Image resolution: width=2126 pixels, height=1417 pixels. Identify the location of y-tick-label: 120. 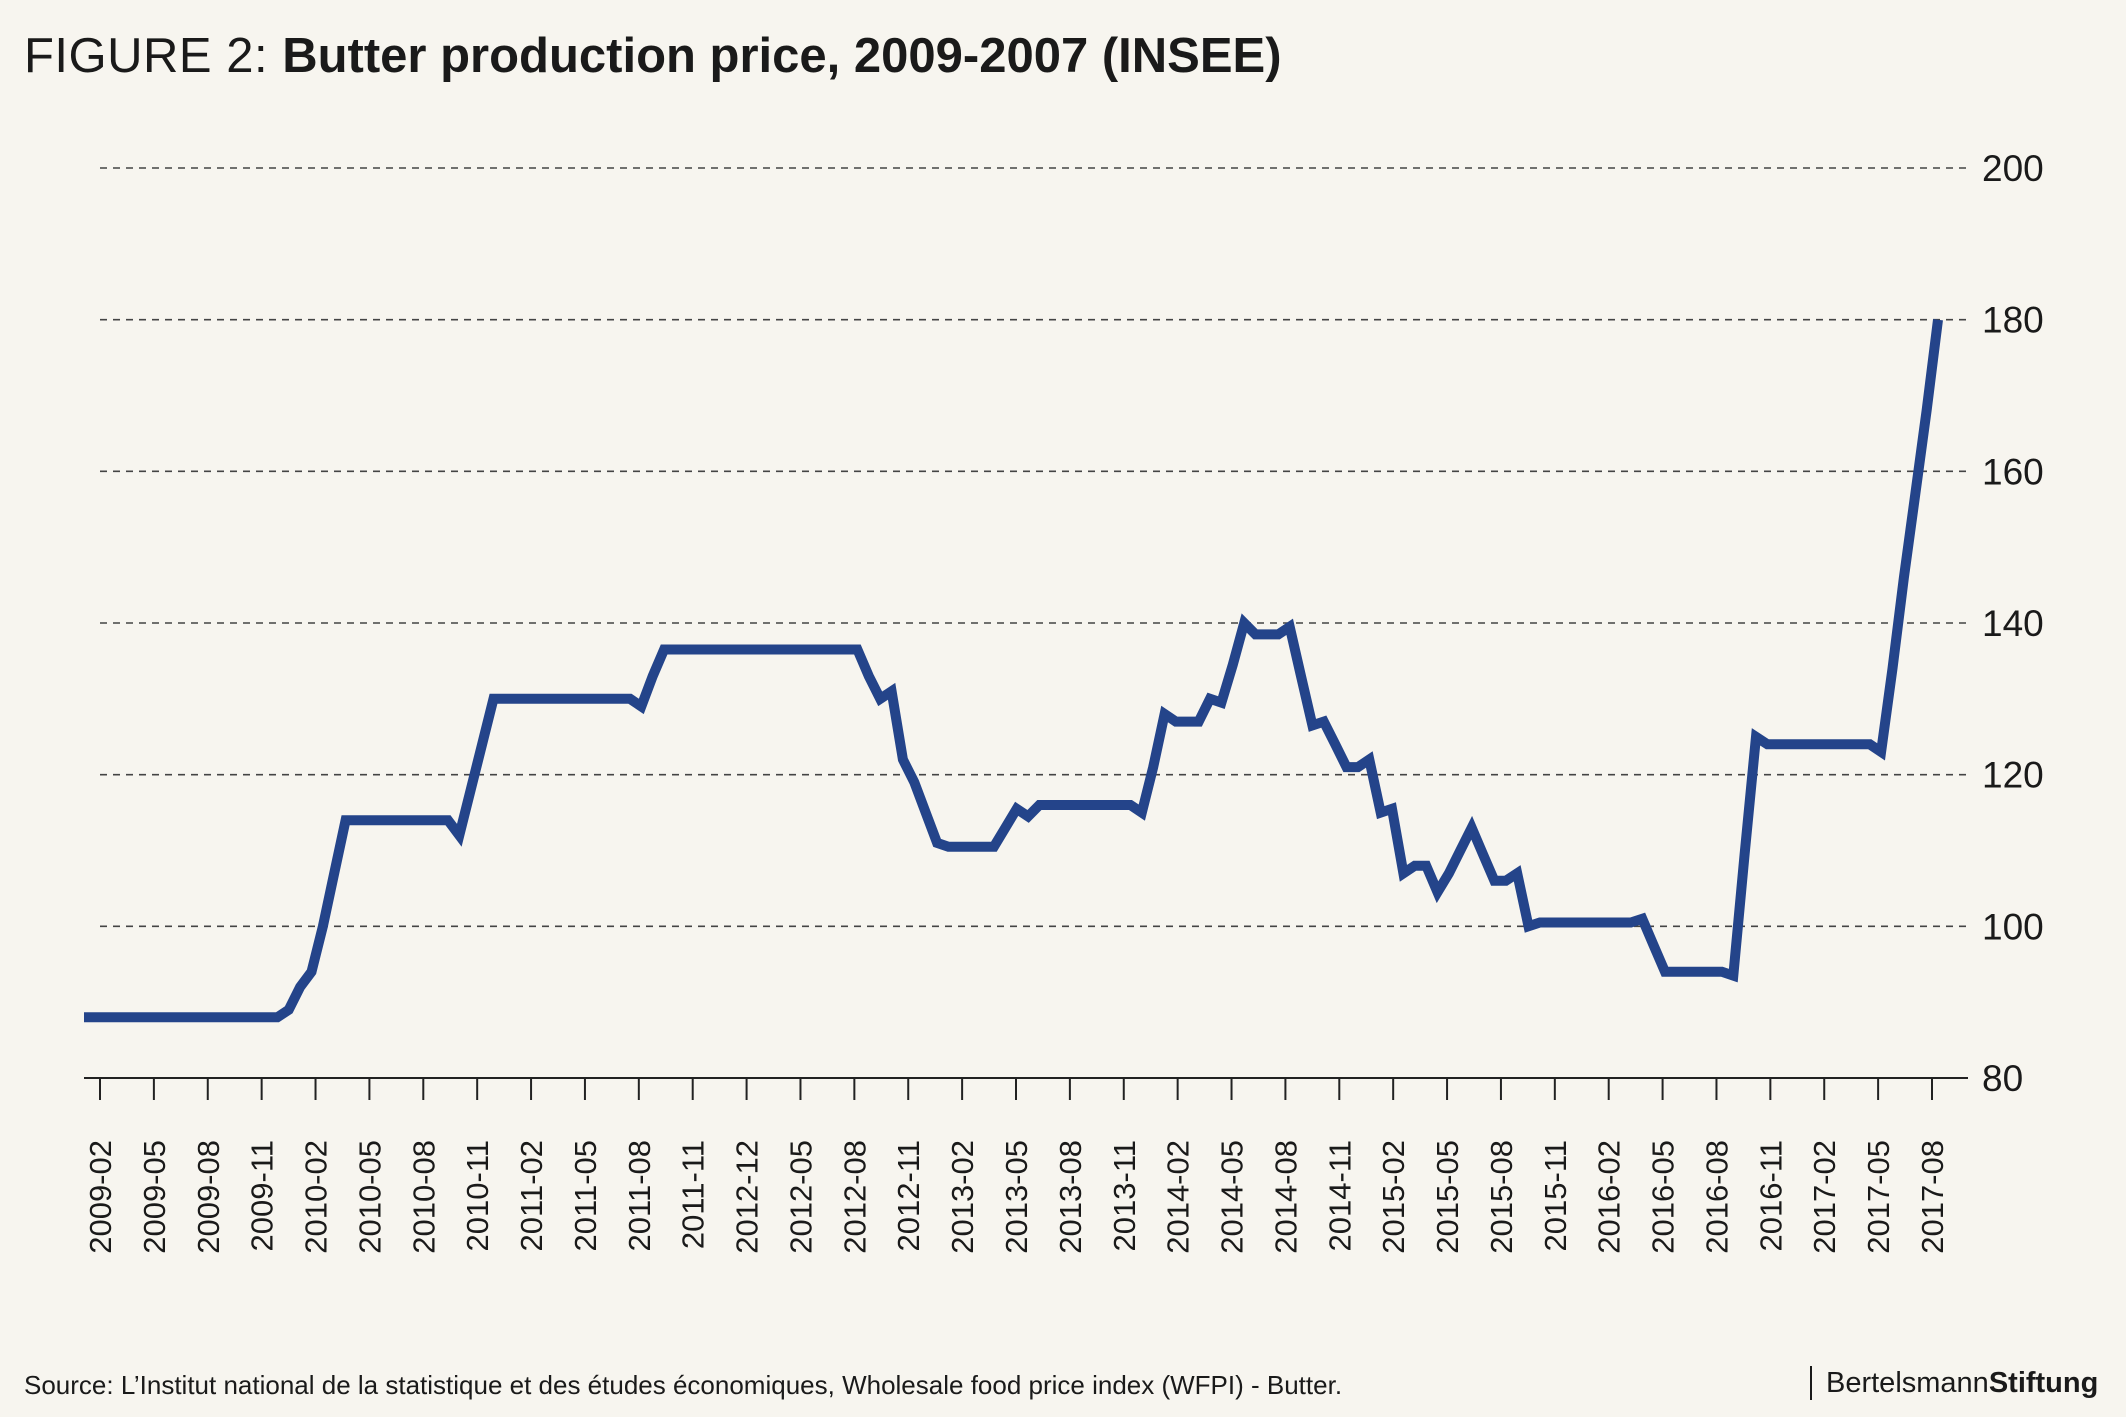
(2013, 775).